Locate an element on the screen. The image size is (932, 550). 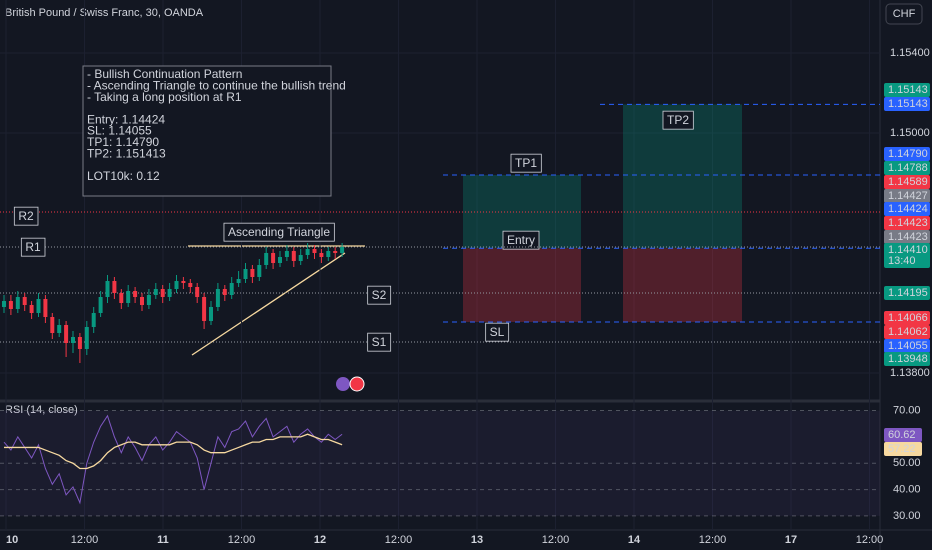
level-label: S1 is located at coordinates (379, 342).